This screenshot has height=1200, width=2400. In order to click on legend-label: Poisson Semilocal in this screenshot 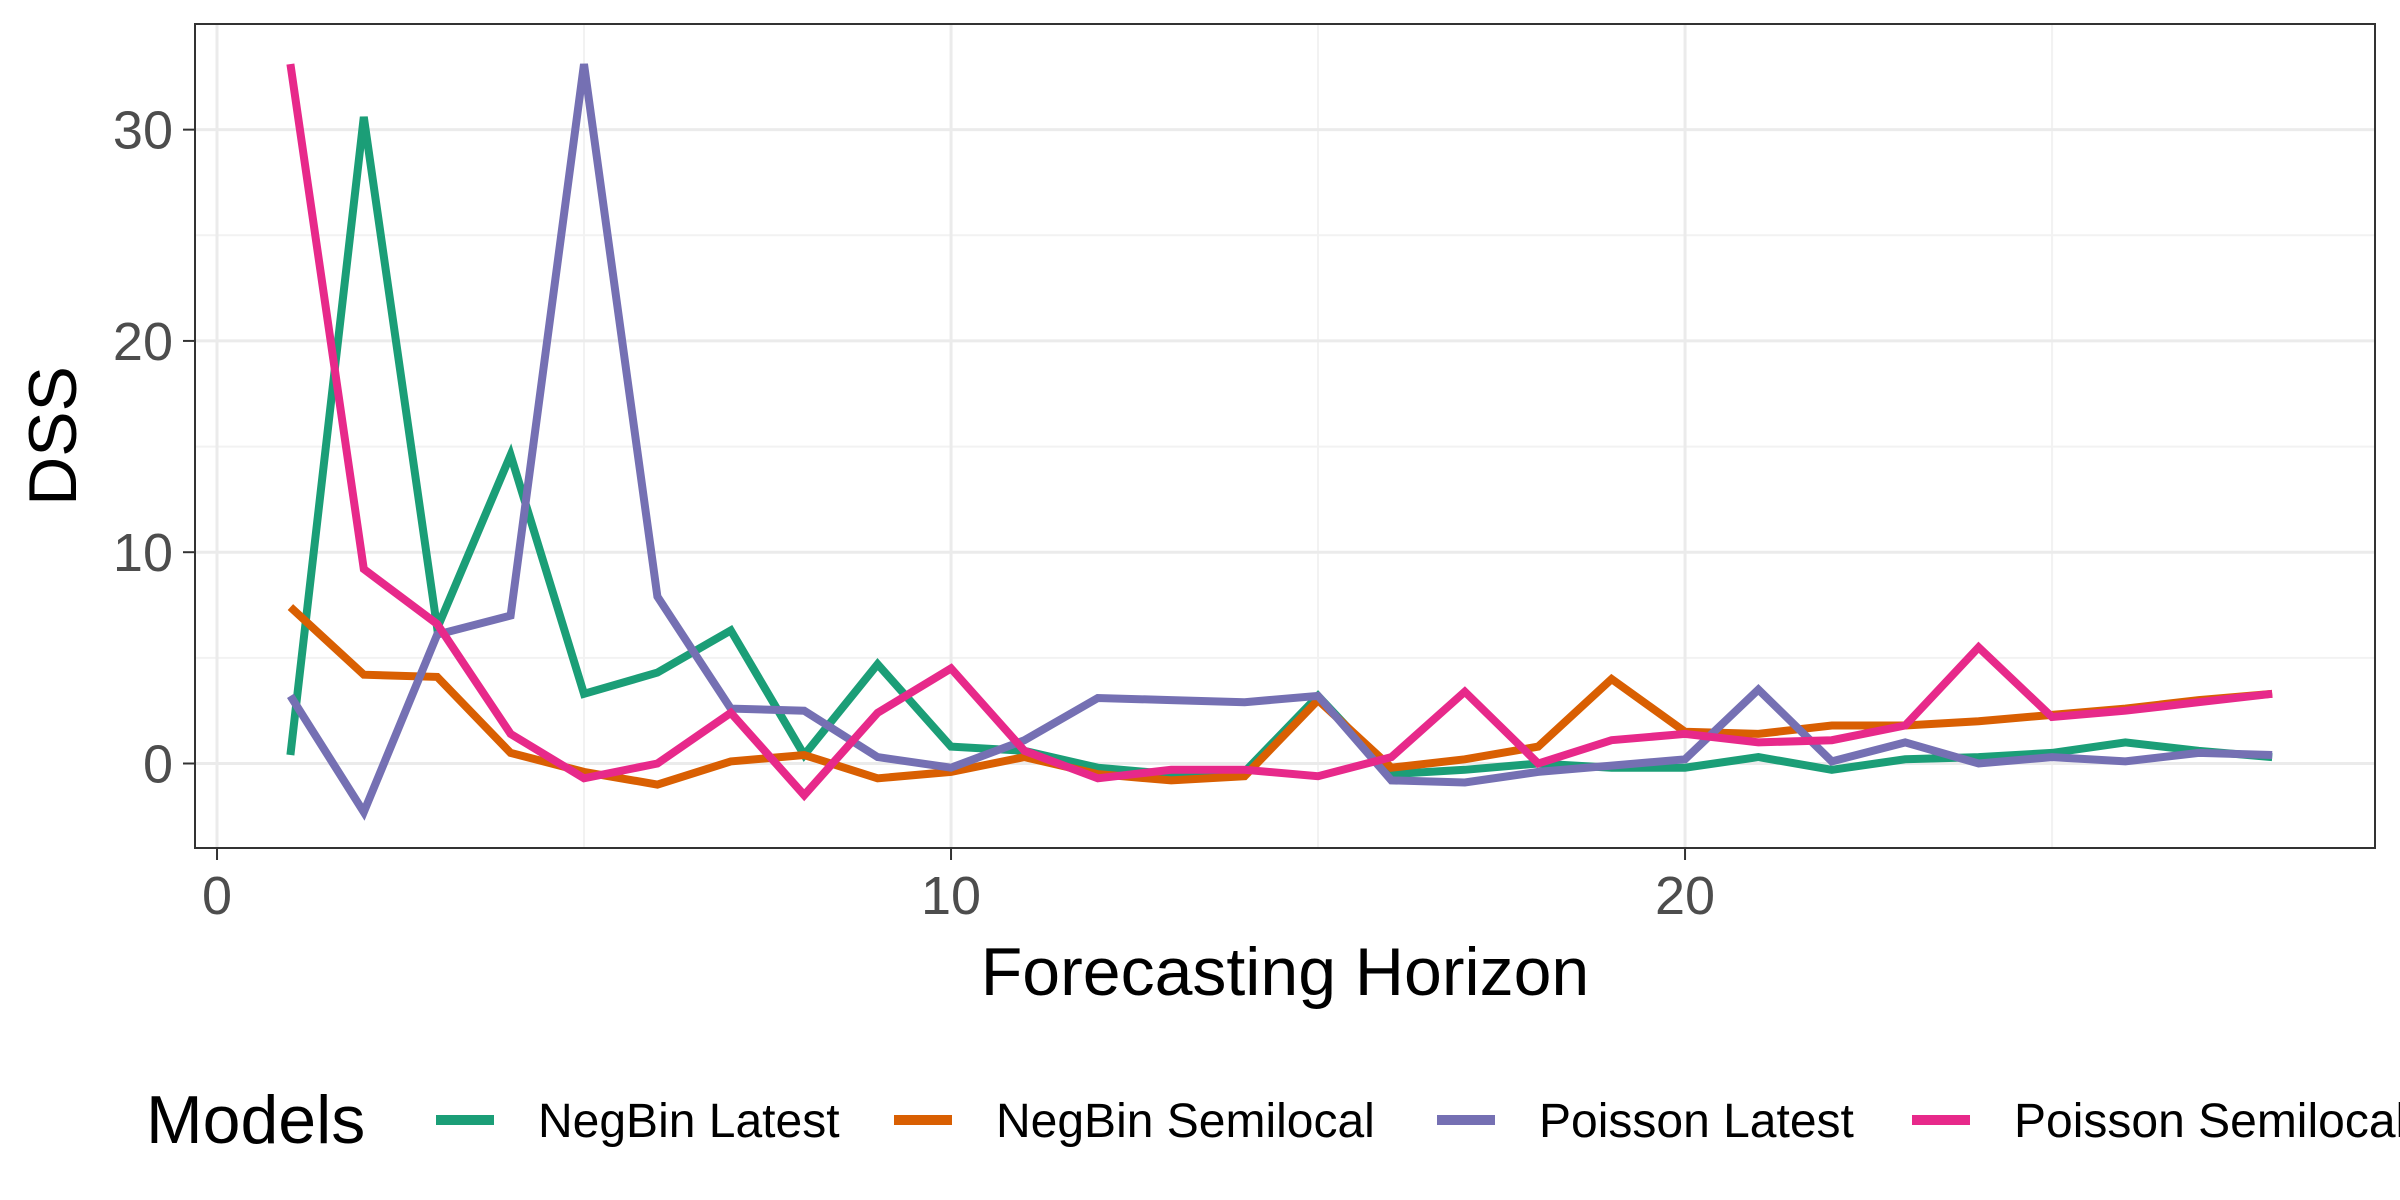, I will do `click(2207, 1121)`.